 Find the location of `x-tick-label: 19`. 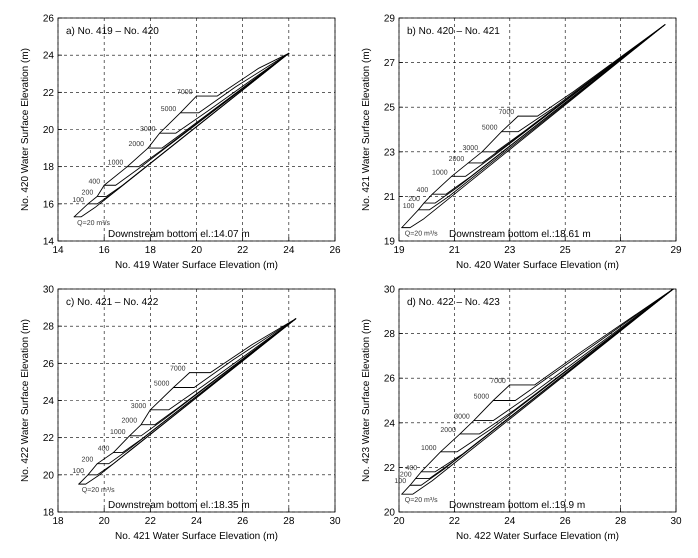

x-tick-label: 19 is located at coordinates (399, 250).